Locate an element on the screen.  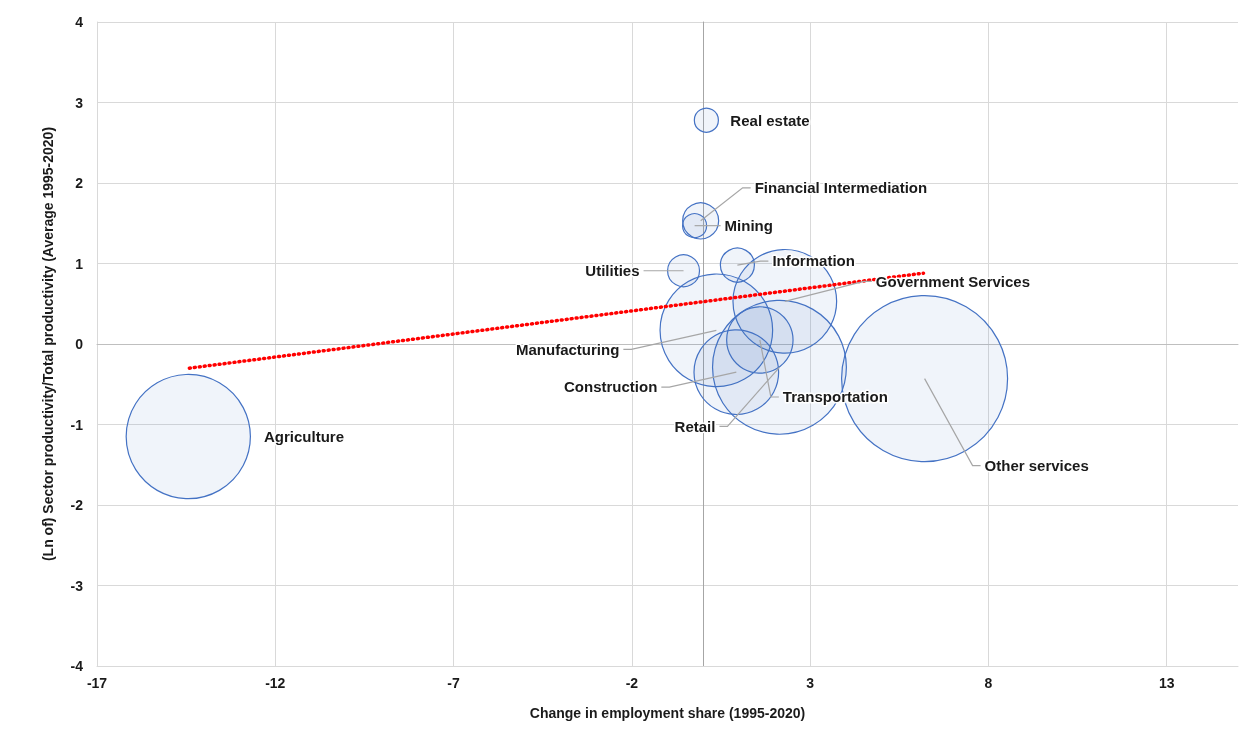
y-tick-label: -1 is located at coordinates (77, 424).